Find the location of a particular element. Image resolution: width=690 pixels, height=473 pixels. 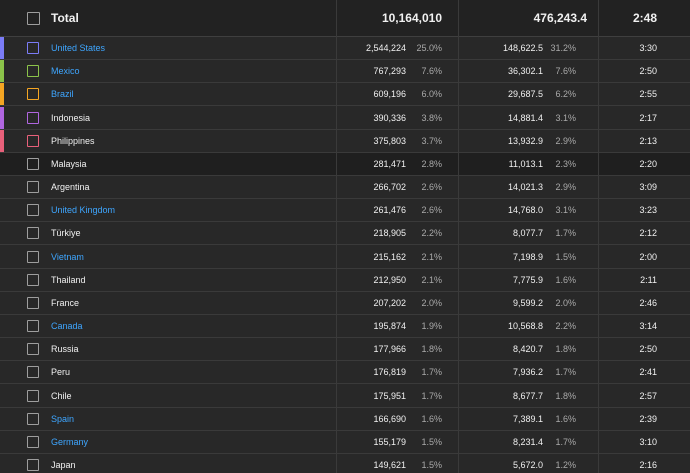

country-name: Indonesia is located at coordinates (71, 117).